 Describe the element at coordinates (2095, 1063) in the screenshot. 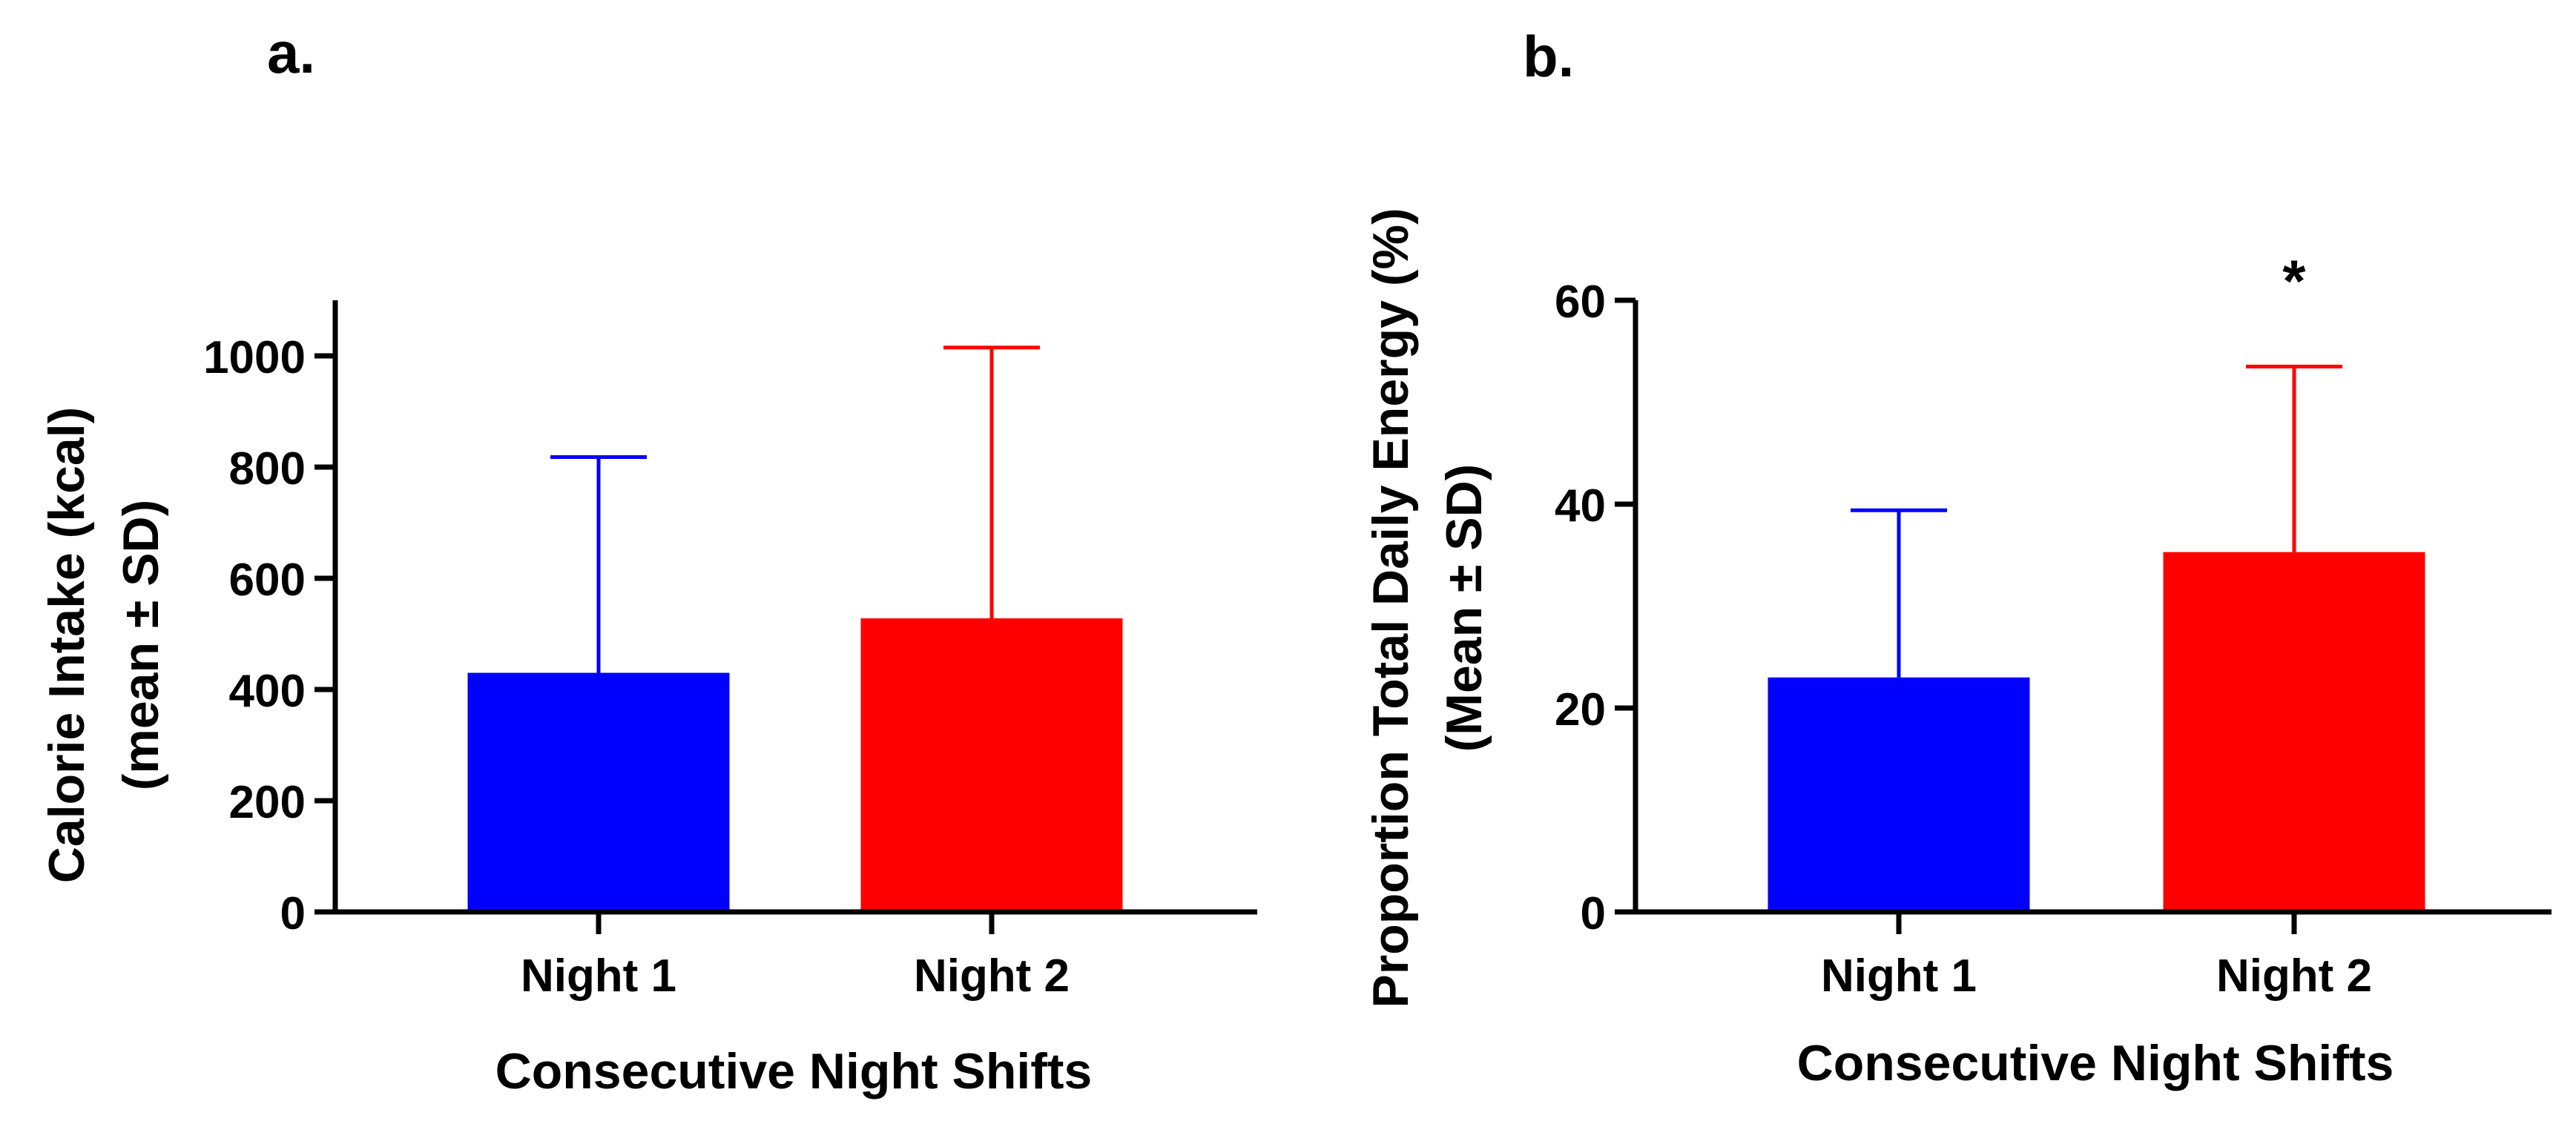

I see `panel-b-x-axis-title: Consecutive Night Shifts` at that location.